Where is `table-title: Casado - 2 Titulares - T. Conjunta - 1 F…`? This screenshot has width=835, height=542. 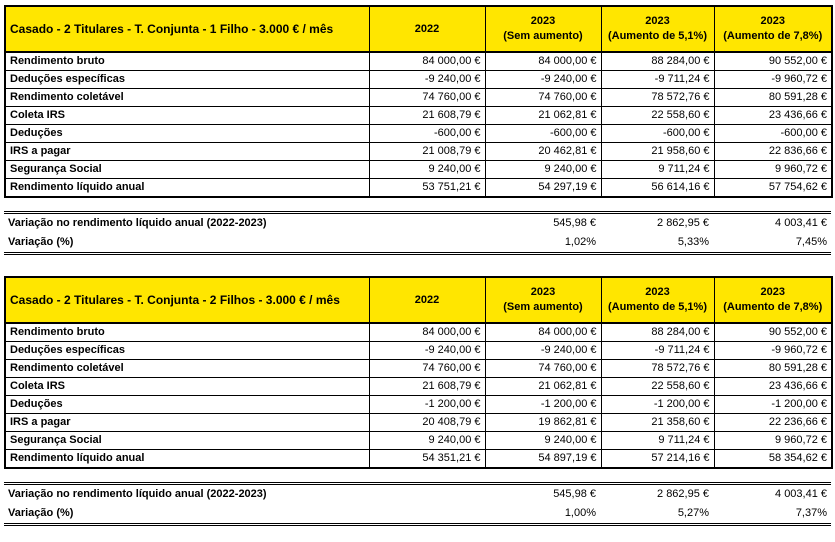 table-title: Casado - 2 Titulares - T. Conjunta - 1 F… is located at coordinates (187, 29).